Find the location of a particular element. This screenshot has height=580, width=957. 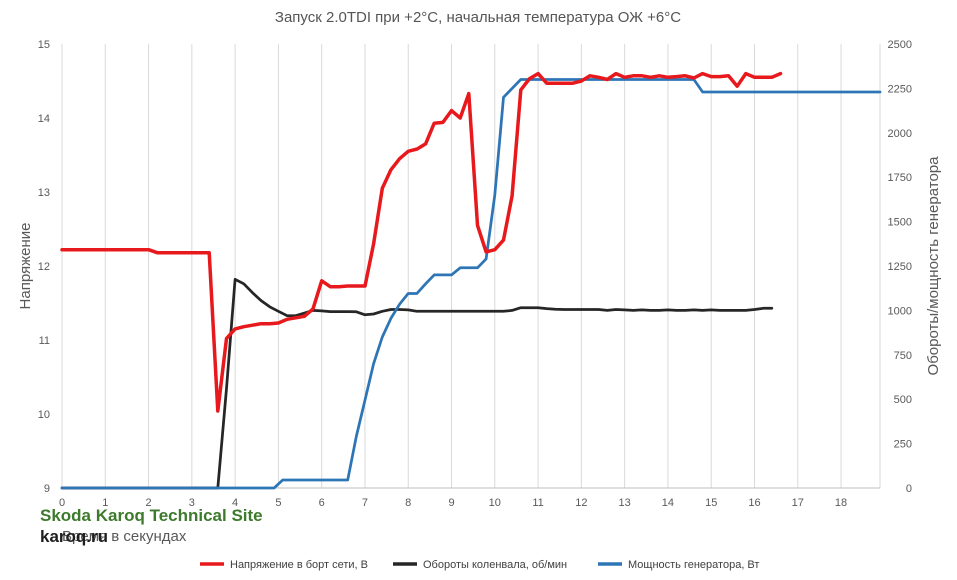

x-tick-label: 17 is located at coordinates (798, 503).